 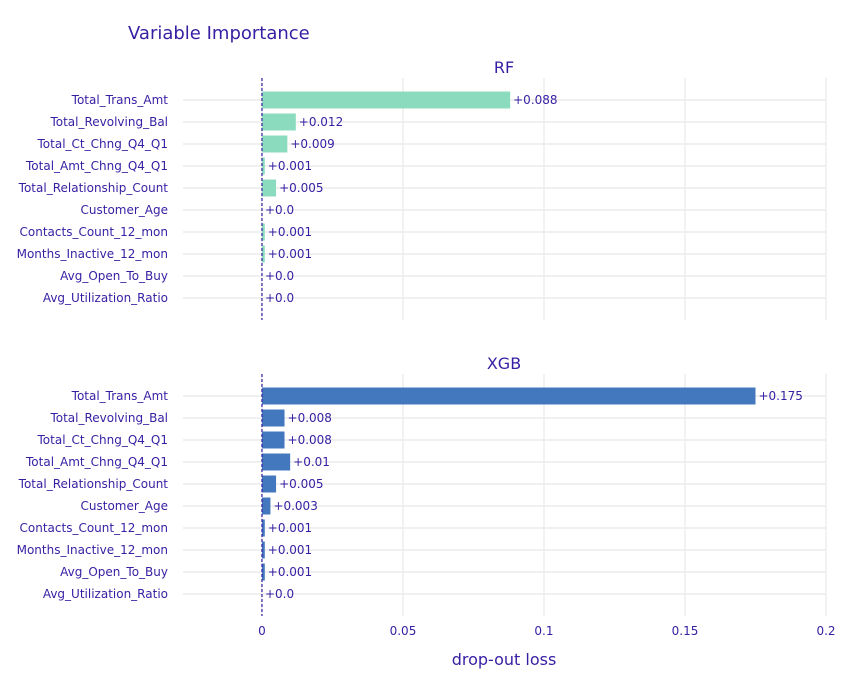 What do you see at coordinates (504, 67) in the screenshot?
I see `panel-title-rf: RF` at bounding box center [504, 67].